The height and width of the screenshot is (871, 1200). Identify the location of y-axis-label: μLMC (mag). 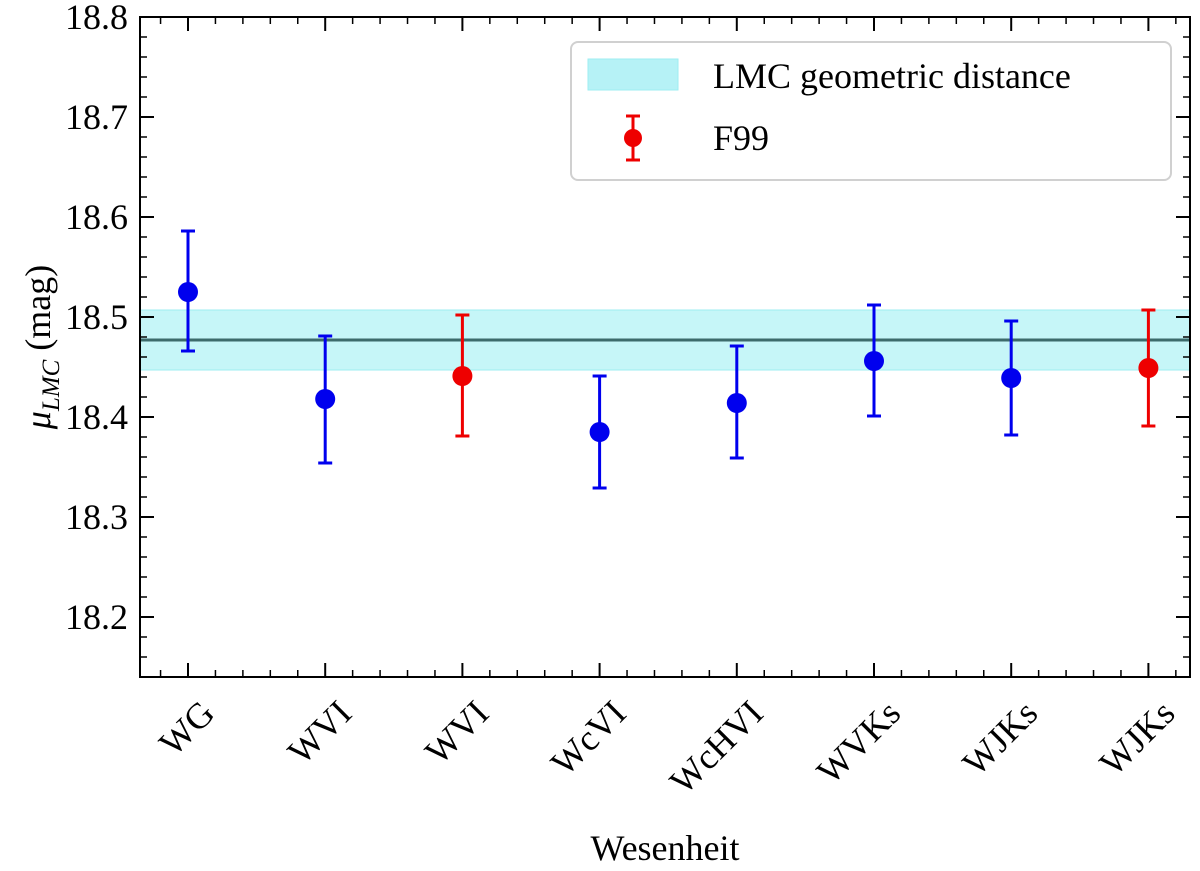
(41, 347).